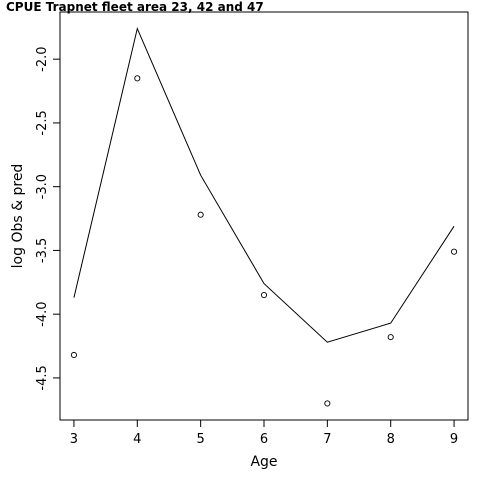 This screenshot has height=480, width=480. I want to click on y-tick-label: -2.5, so click(42, 122).